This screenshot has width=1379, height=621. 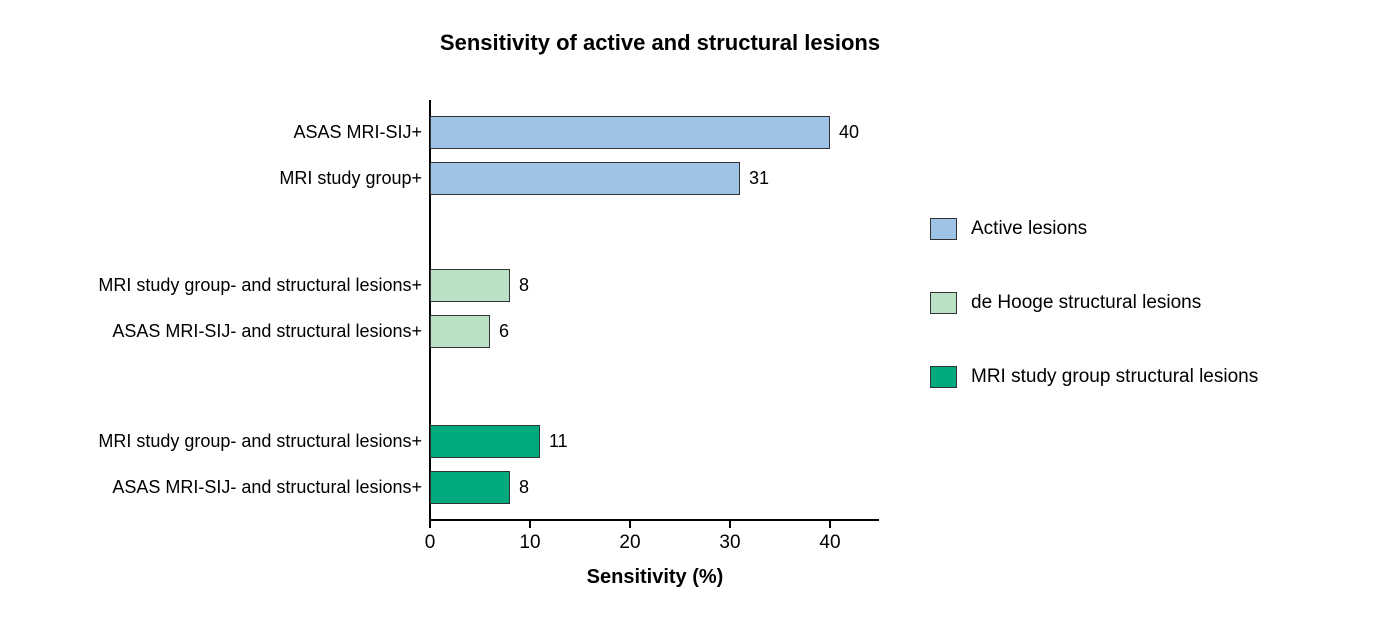 I want to click on legend-item: MRI study group structural lesions, so click(x=1094, y=377).